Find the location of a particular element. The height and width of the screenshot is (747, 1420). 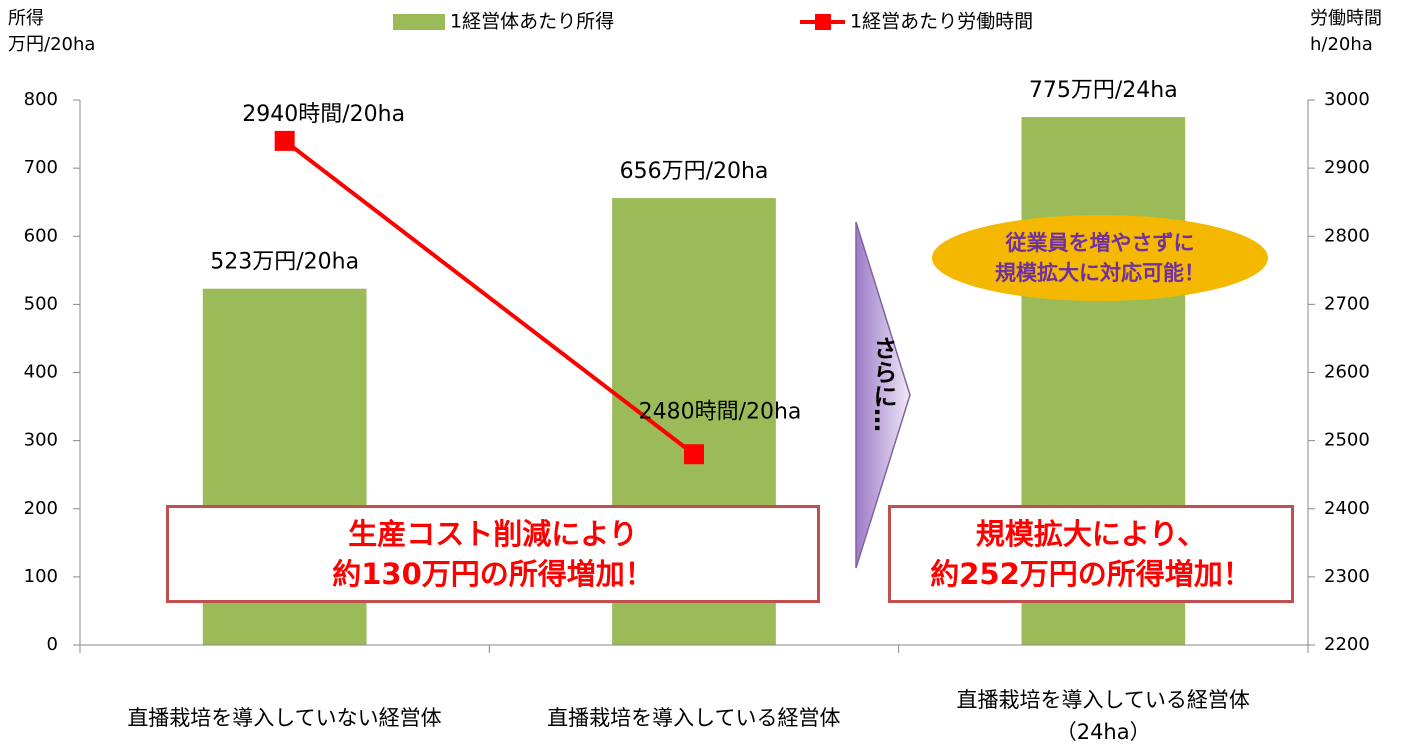

line-value-label: 2940時間/20ha is located at coordinates (323, 114).